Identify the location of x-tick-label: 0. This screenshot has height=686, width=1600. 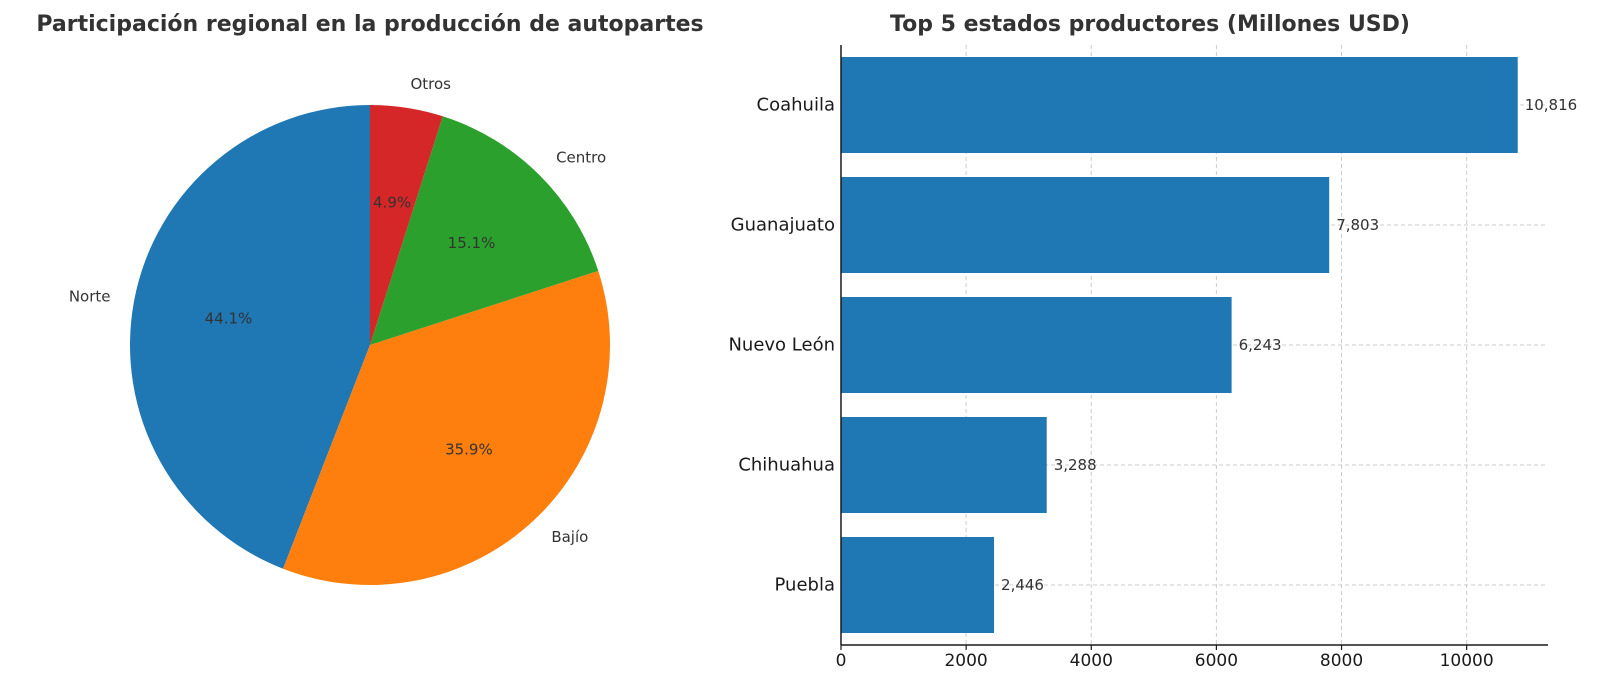
(841, 661).